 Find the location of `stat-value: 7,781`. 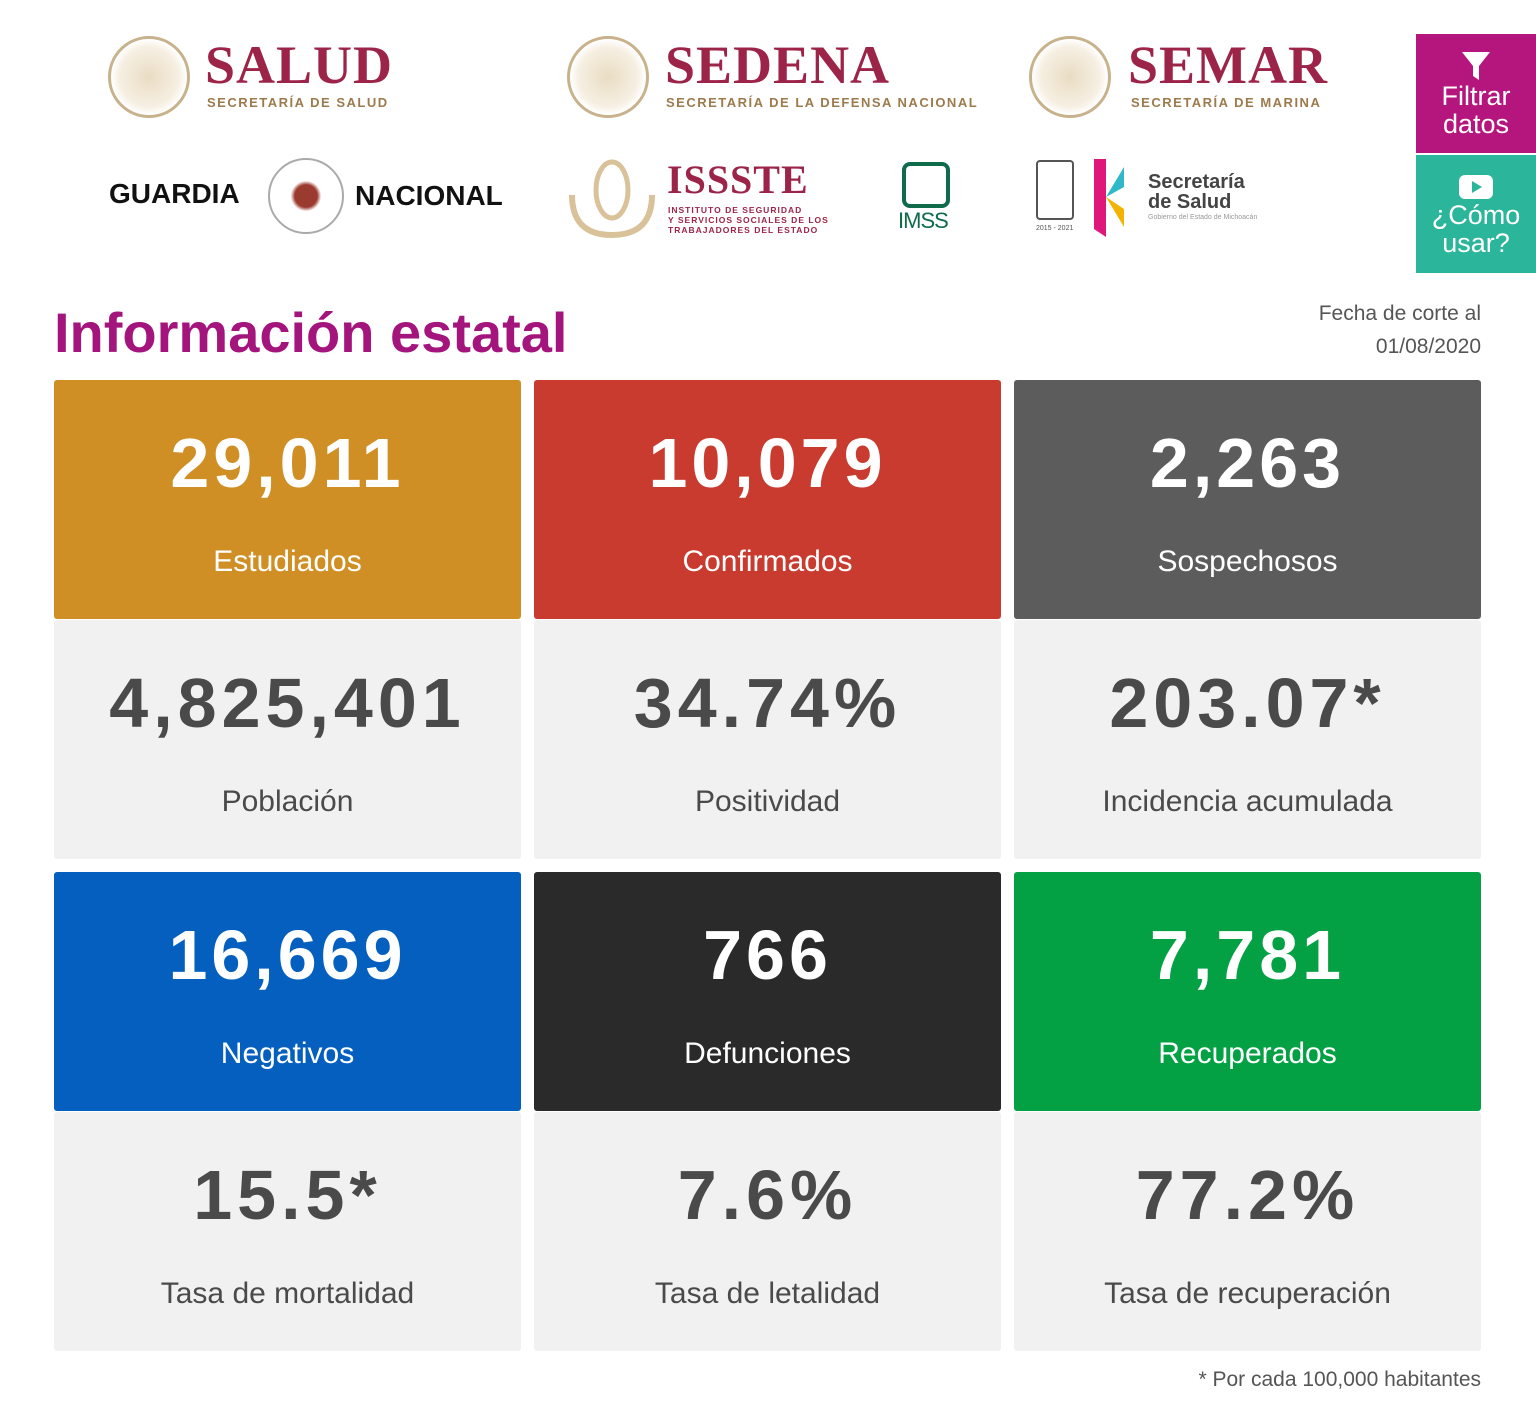

stat-value: 7,781 is located at coordinates (1247, 955).